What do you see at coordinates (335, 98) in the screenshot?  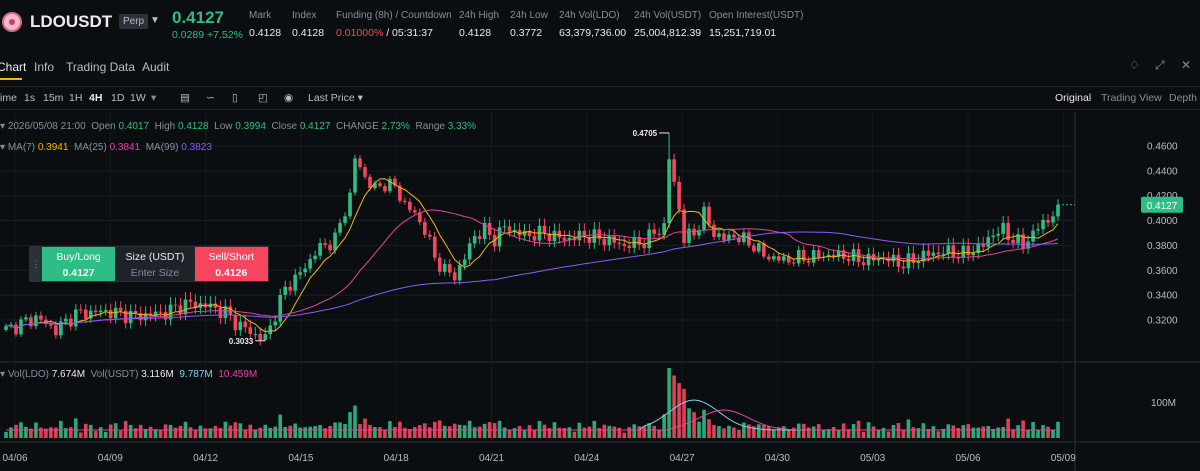 I see `price-type-select: Last Price ▾` at bounding box center [335, 98].